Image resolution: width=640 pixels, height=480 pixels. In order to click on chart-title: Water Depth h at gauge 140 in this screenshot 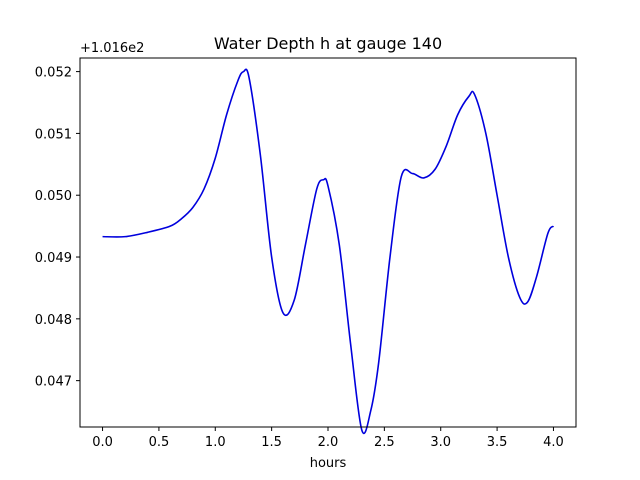, I will do `click(328, 43)`.